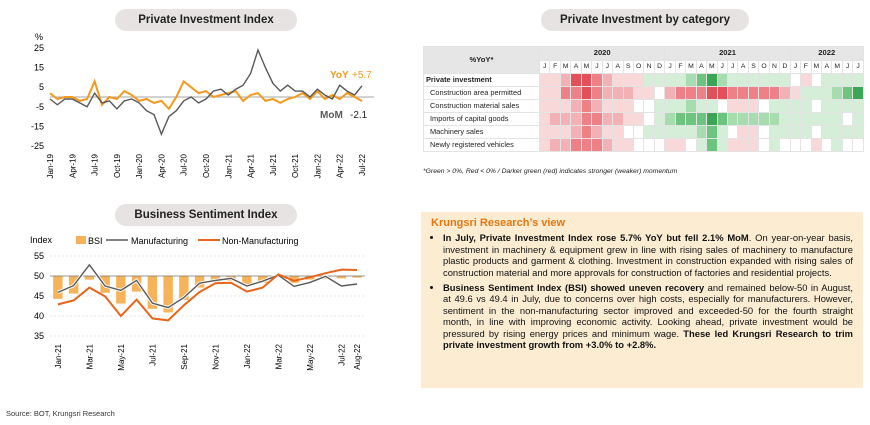  Describe the element at coordinates (39, 256) in the screenshot. I see `bsi-y-tick: 55` at that location.